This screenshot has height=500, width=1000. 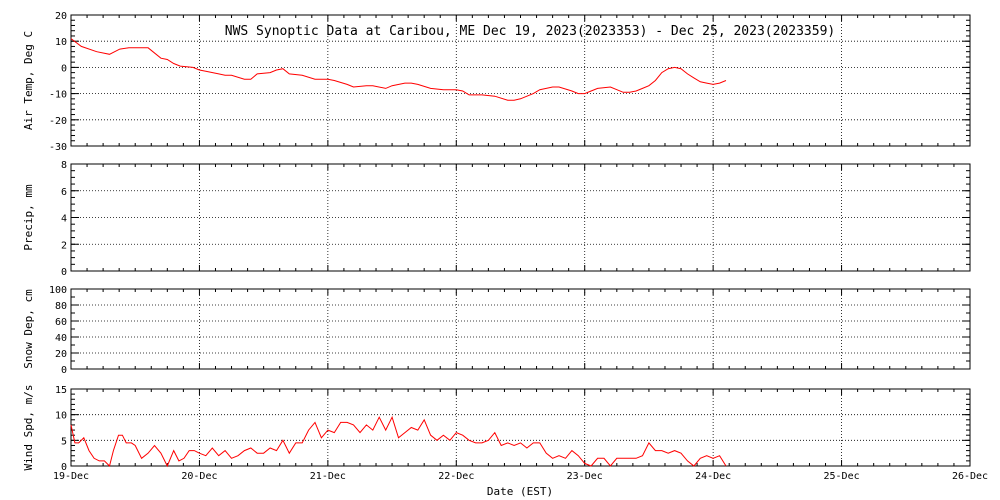 I want to click on series-line-wind-spd, so click(x=398, y=441).